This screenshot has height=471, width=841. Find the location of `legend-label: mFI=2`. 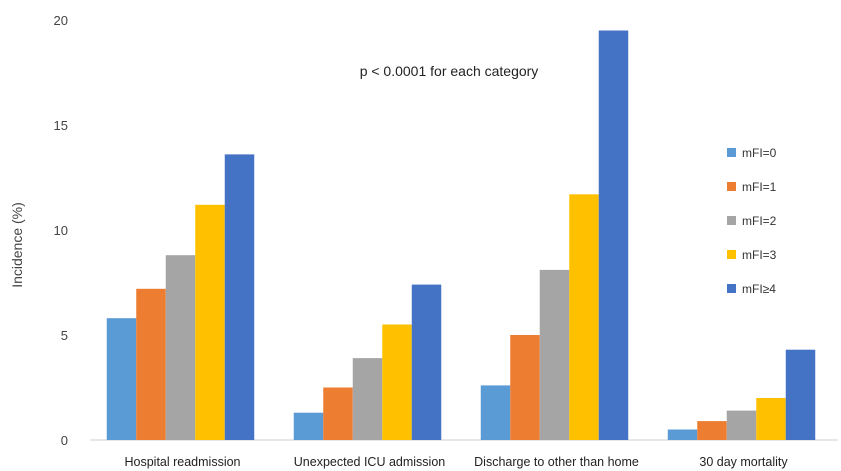

legend-label: mFI=2 is located at coordinates (759, 221).